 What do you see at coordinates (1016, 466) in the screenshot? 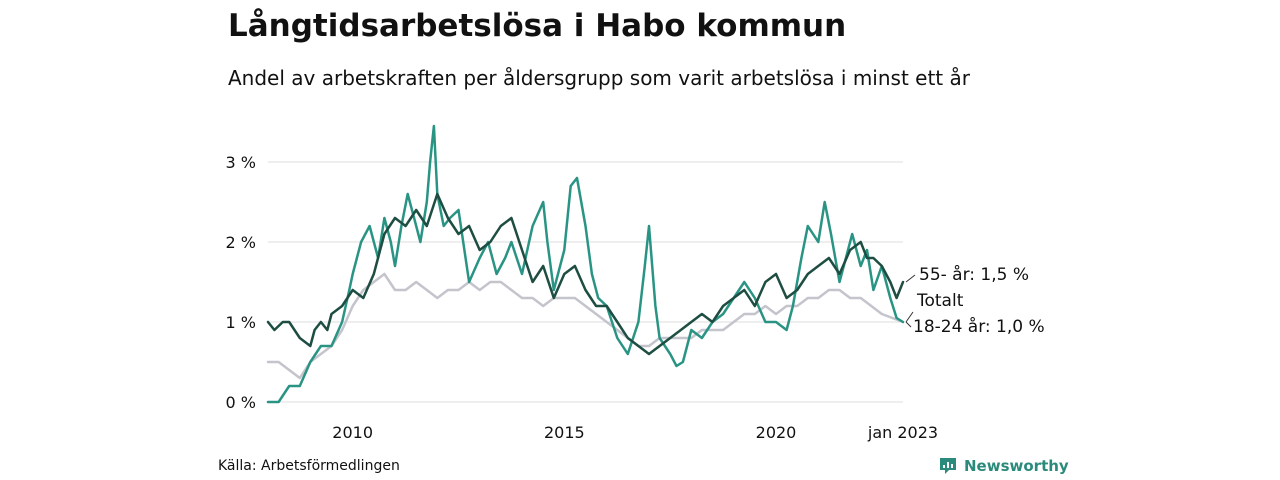
I see `brand-name: Newsworthy` at bounding box center [1016, 466].